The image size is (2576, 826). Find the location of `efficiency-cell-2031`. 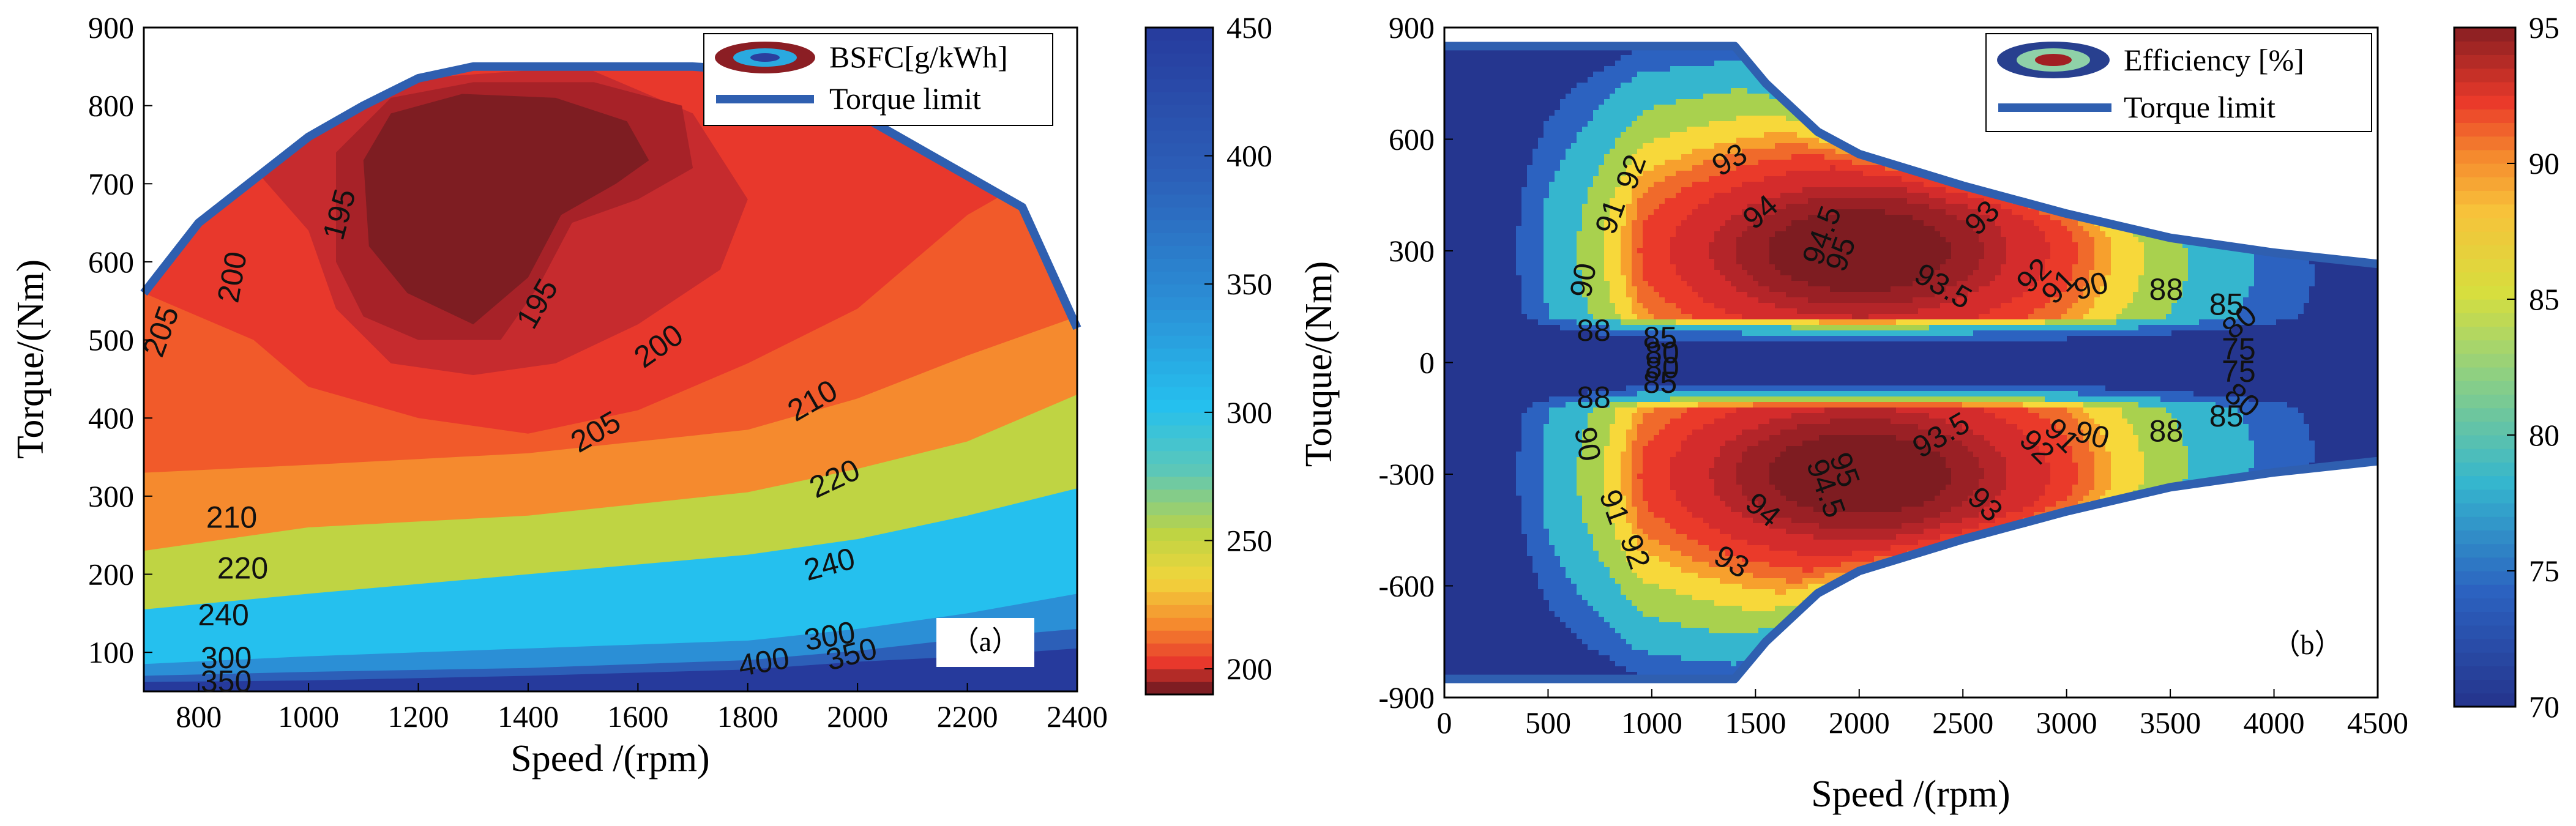

efficiency-cell-2031 is located at coordinates (1536, 466).